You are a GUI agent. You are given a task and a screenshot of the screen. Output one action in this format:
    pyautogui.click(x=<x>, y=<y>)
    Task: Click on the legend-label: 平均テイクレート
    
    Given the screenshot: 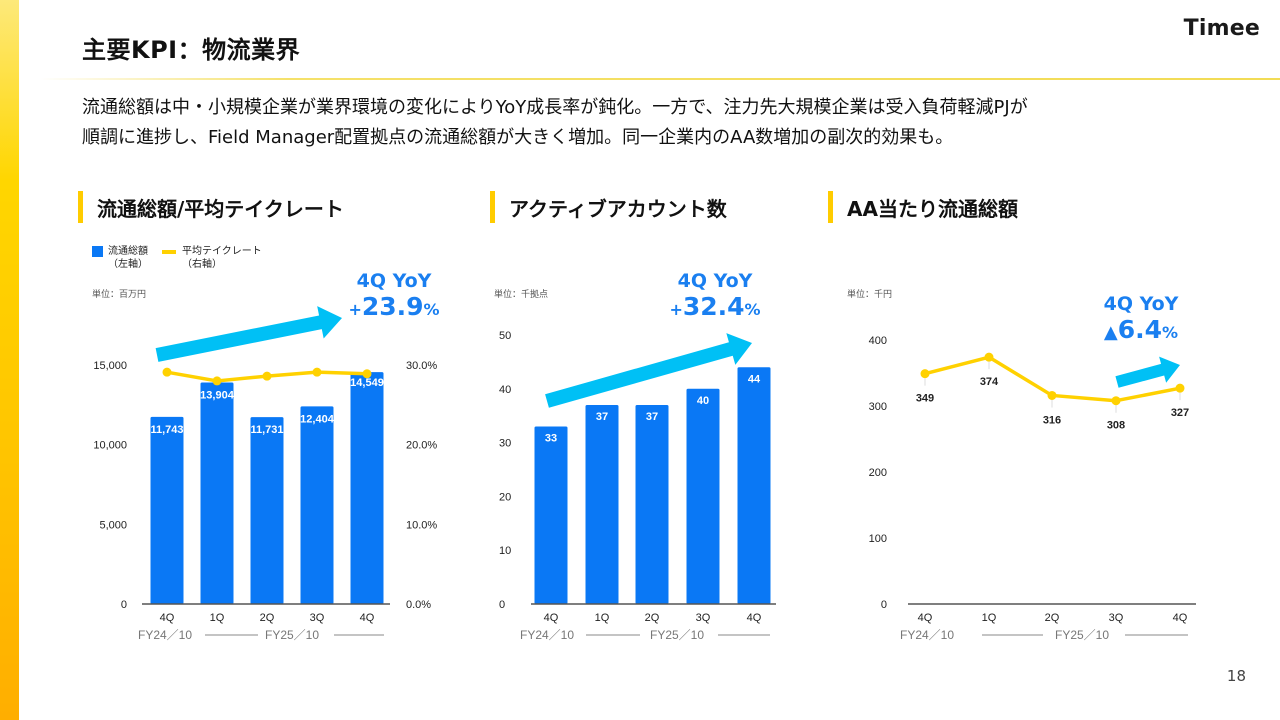 What is the action you would take?
    pyautogui.click(x=222, y=251)
    